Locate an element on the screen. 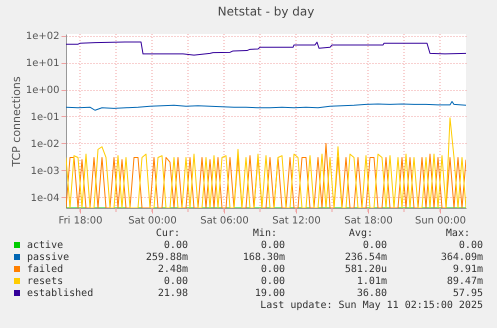 The height and width of the screenshot is (328, 497). text: 581.20u is located at coordinates (365, 269).